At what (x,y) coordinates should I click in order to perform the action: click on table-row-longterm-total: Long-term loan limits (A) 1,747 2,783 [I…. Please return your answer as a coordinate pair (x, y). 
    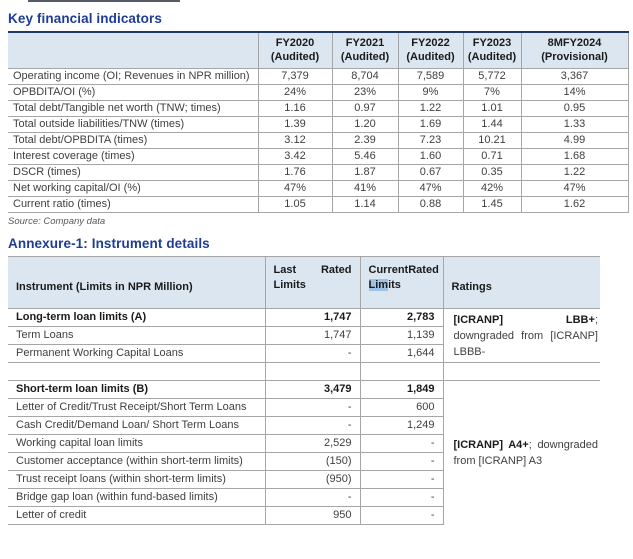
    Looking at the image, I should click on (304, 333).